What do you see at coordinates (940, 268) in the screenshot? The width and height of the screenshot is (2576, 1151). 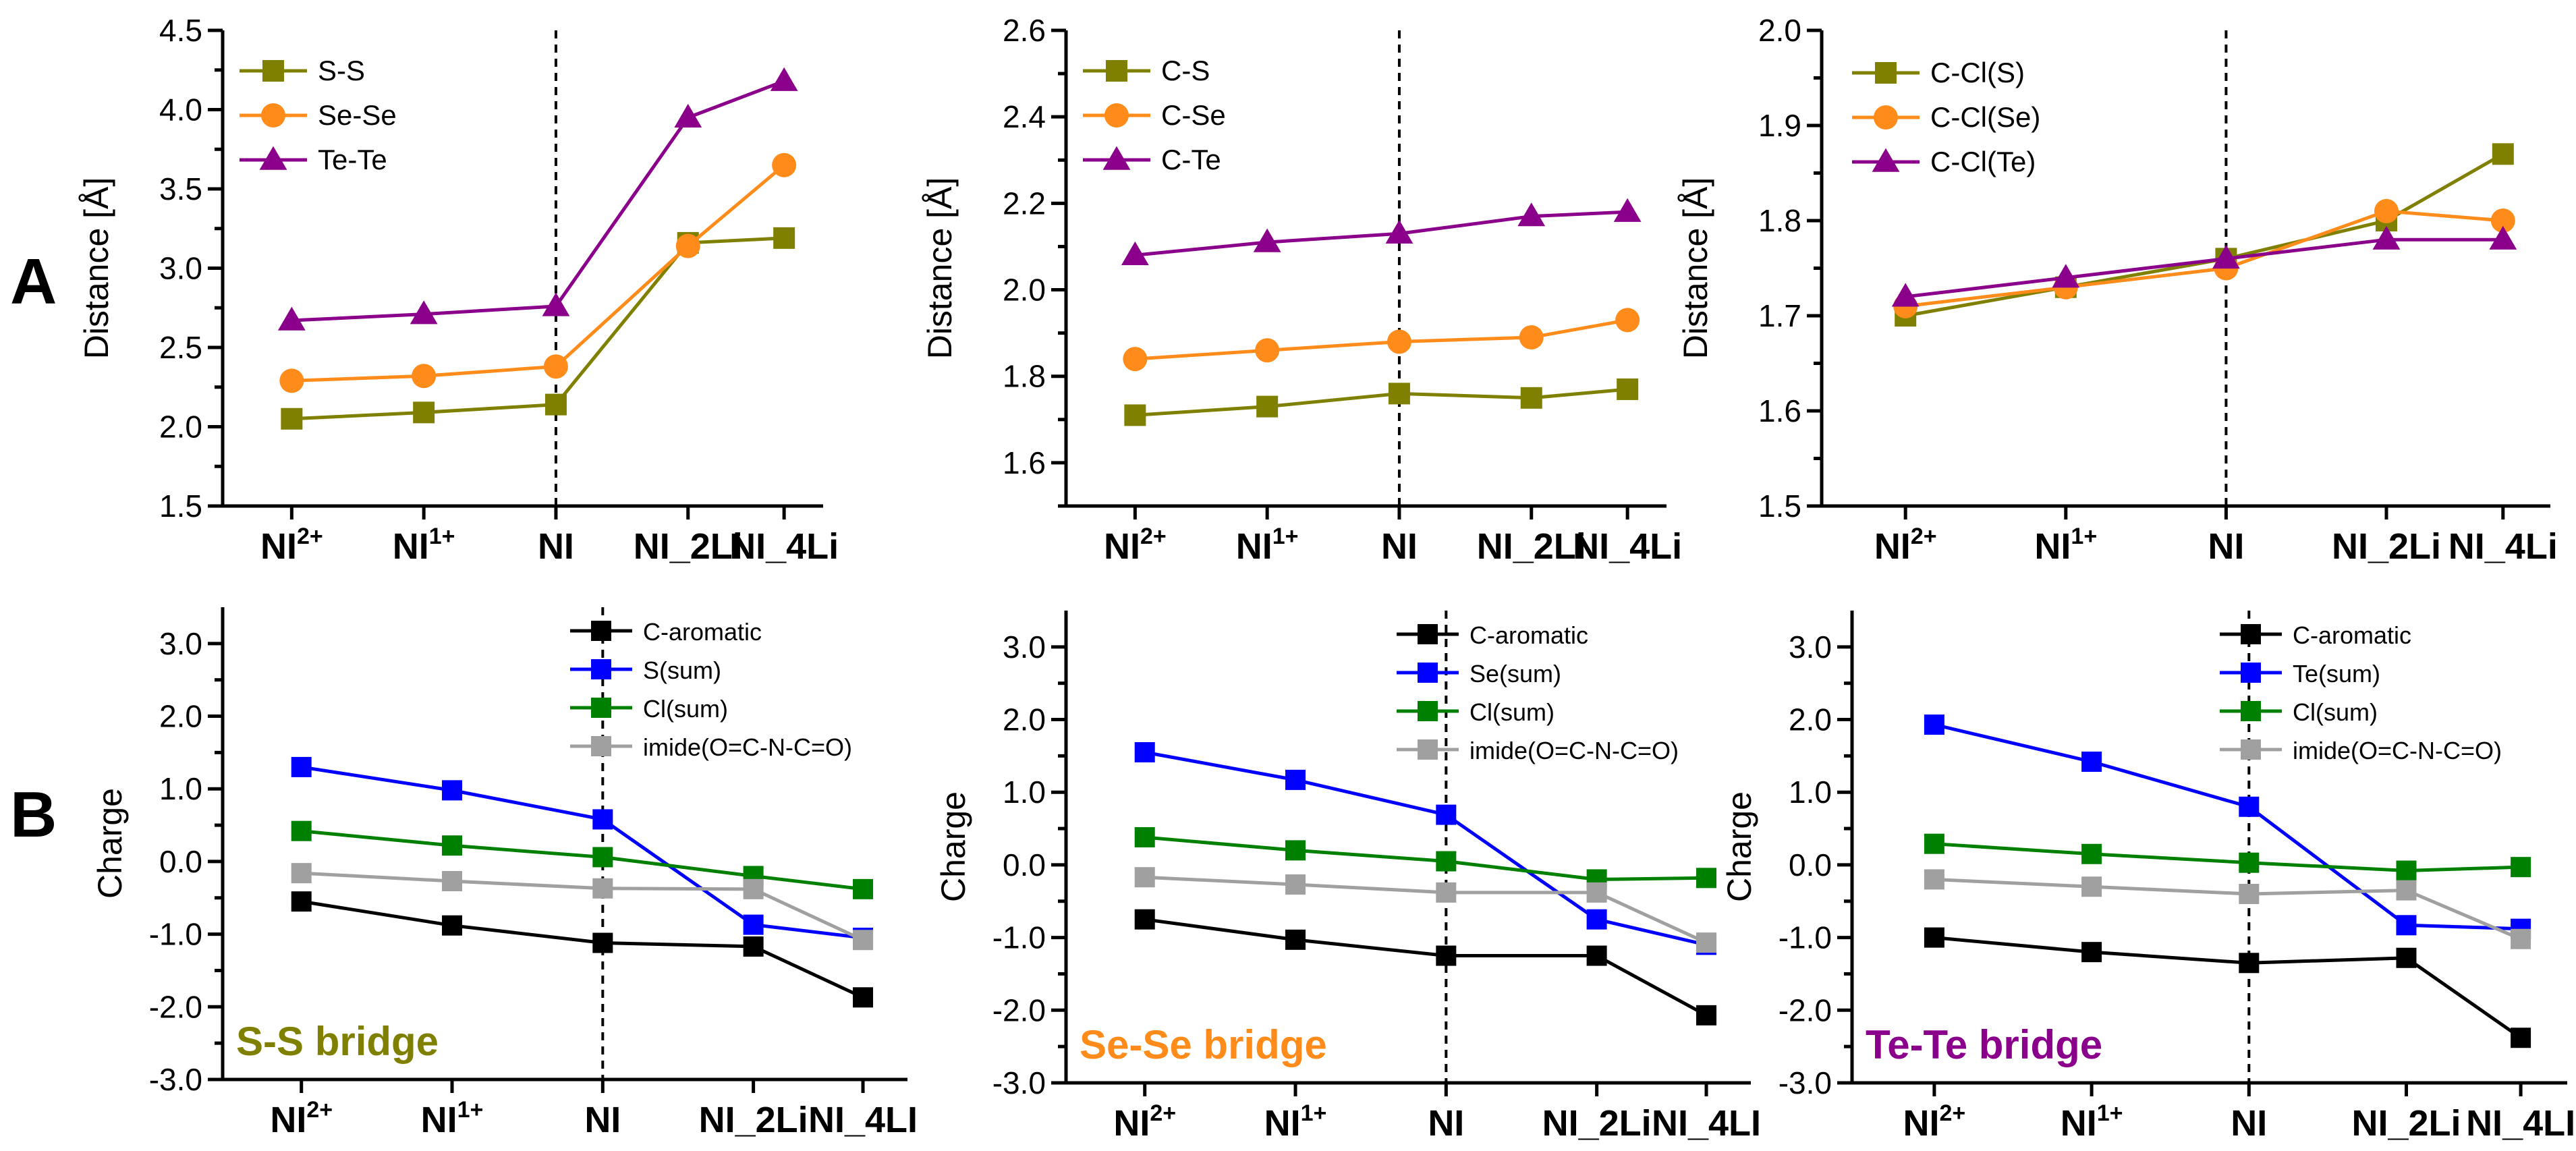 I see `y-axis-title: Distance [Å]` at bounding box center [940, 268].